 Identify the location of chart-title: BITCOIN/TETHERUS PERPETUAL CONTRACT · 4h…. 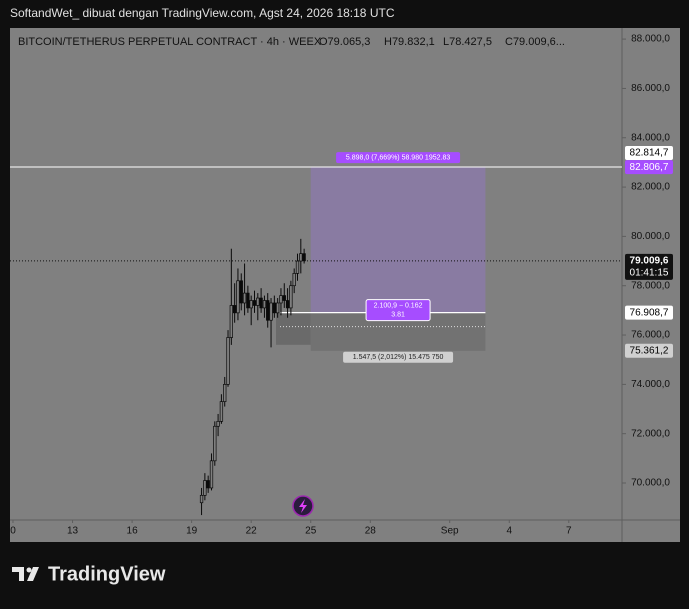
(170, 42).